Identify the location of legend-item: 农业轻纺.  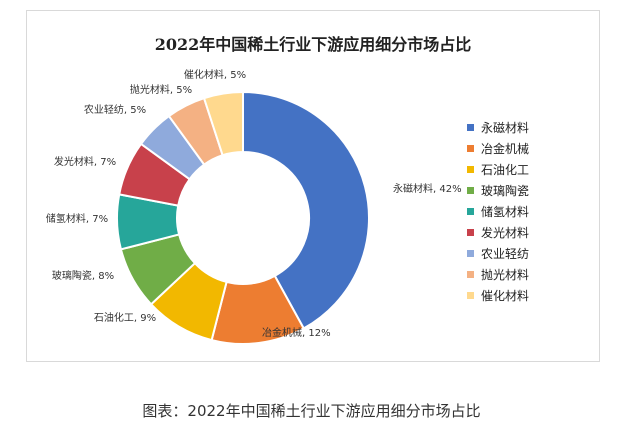
(498, 253).